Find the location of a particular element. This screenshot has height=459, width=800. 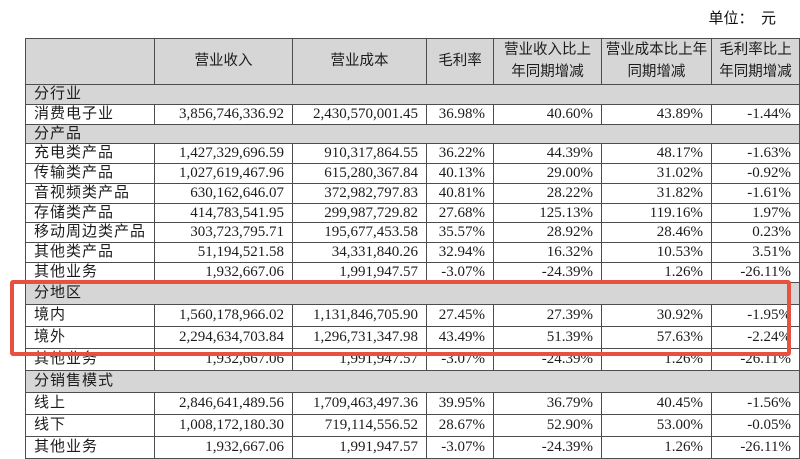

cell-cost: 615,280,367.84 is located at coordinates (359, 173).